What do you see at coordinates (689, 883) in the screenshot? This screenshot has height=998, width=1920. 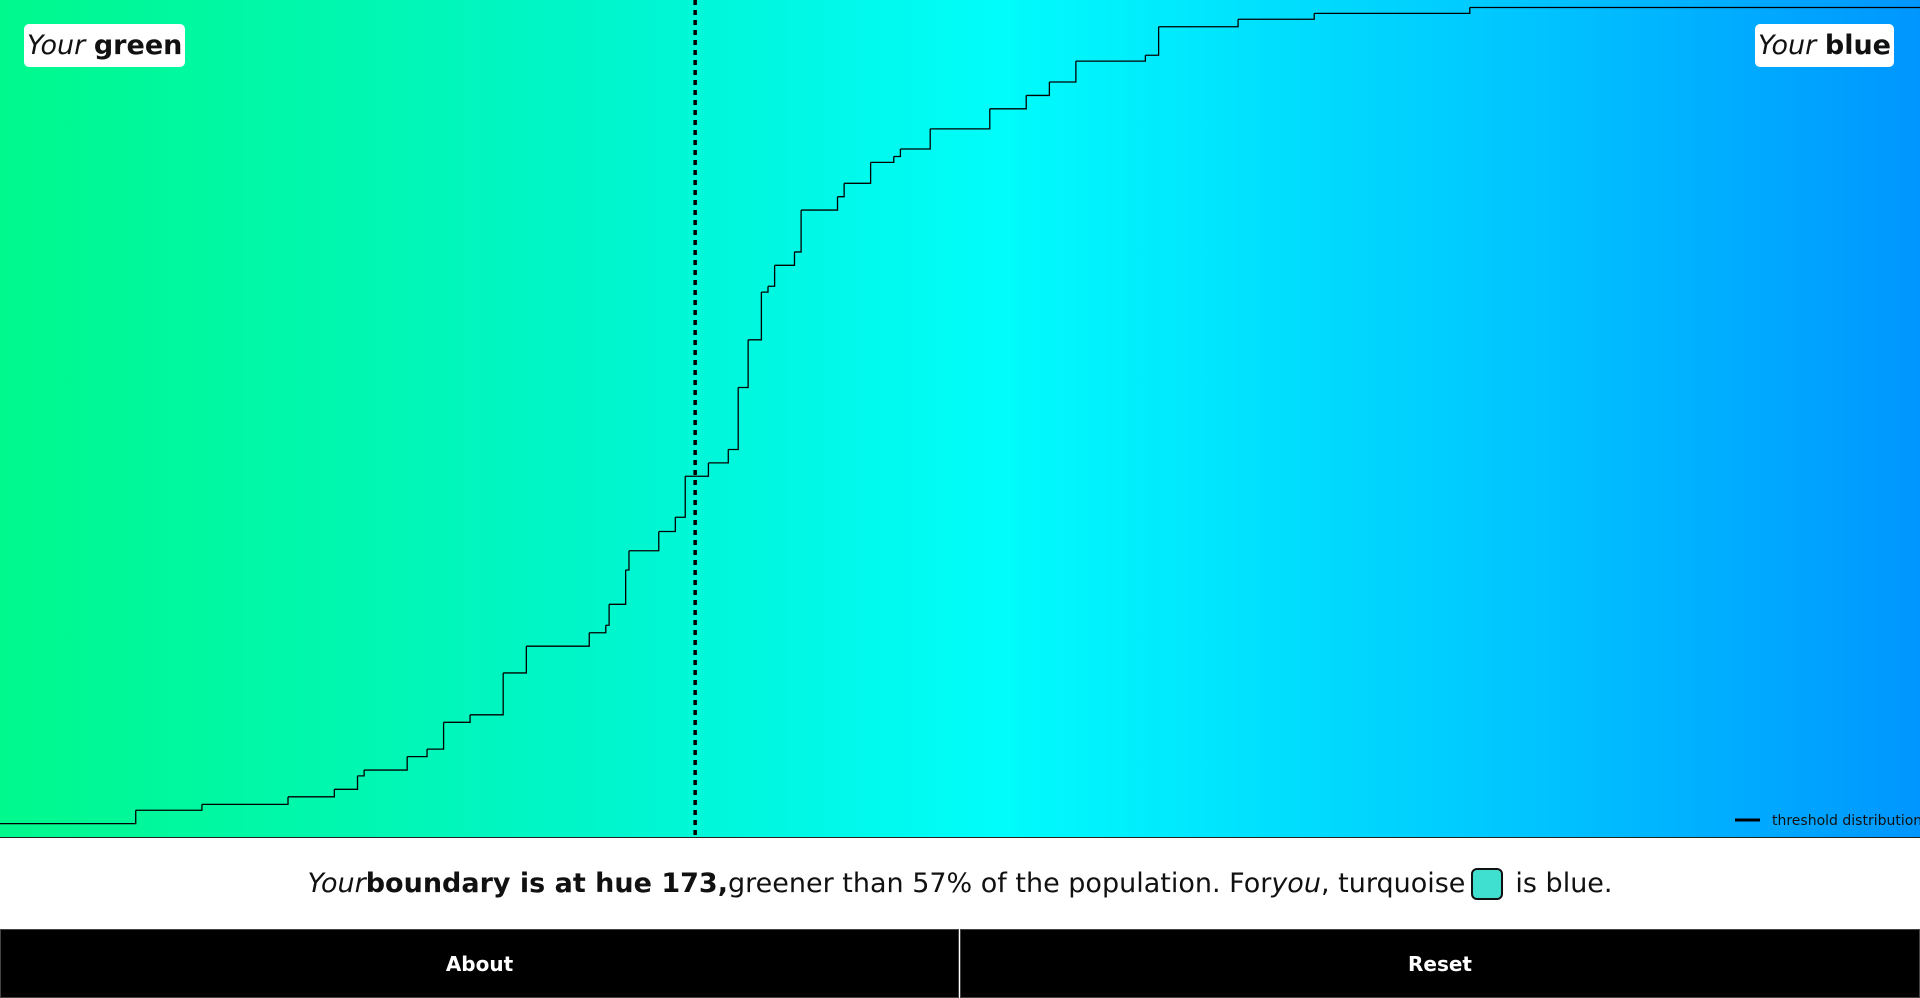 I see `boundary-value: 173` at bounding box center [689, 883].